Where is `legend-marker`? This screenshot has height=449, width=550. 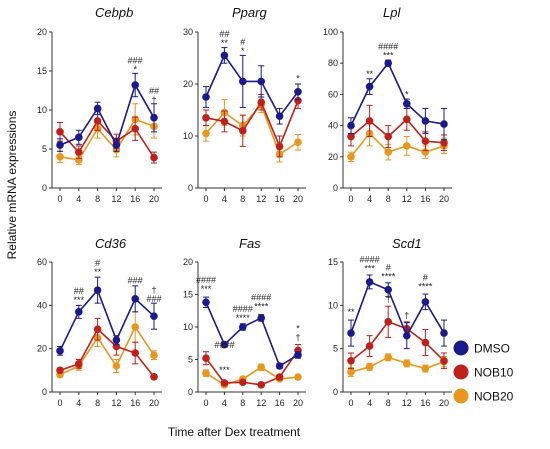
legend-marker is located at coordinates (461, 348).